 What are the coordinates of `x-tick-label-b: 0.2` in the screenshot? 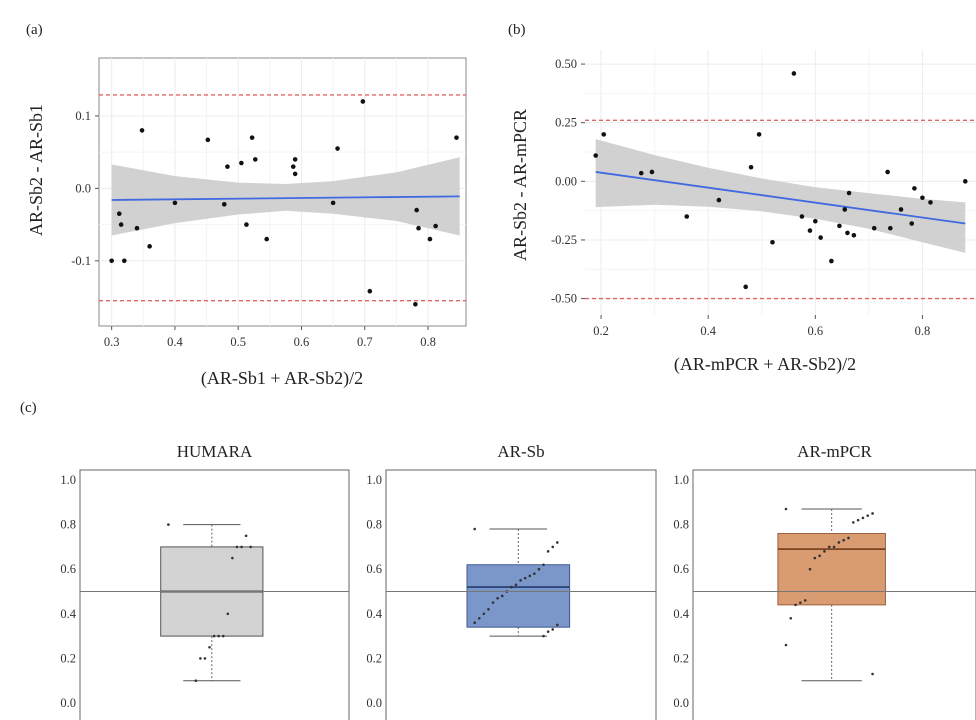 It's located at (601, 331).